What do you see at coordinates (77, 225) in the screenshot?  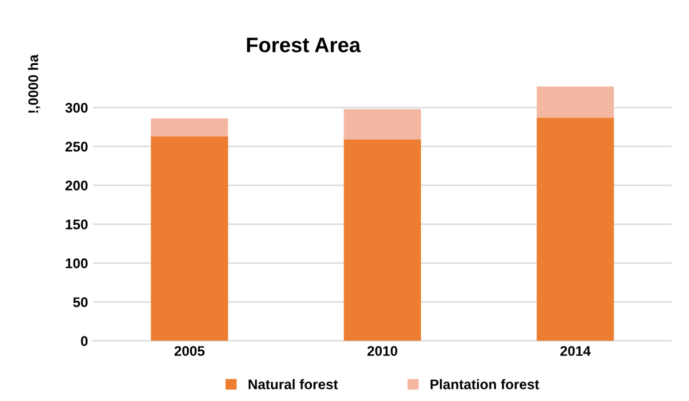 I see `y-tick-label: 150` at bounding box center [77, 225].